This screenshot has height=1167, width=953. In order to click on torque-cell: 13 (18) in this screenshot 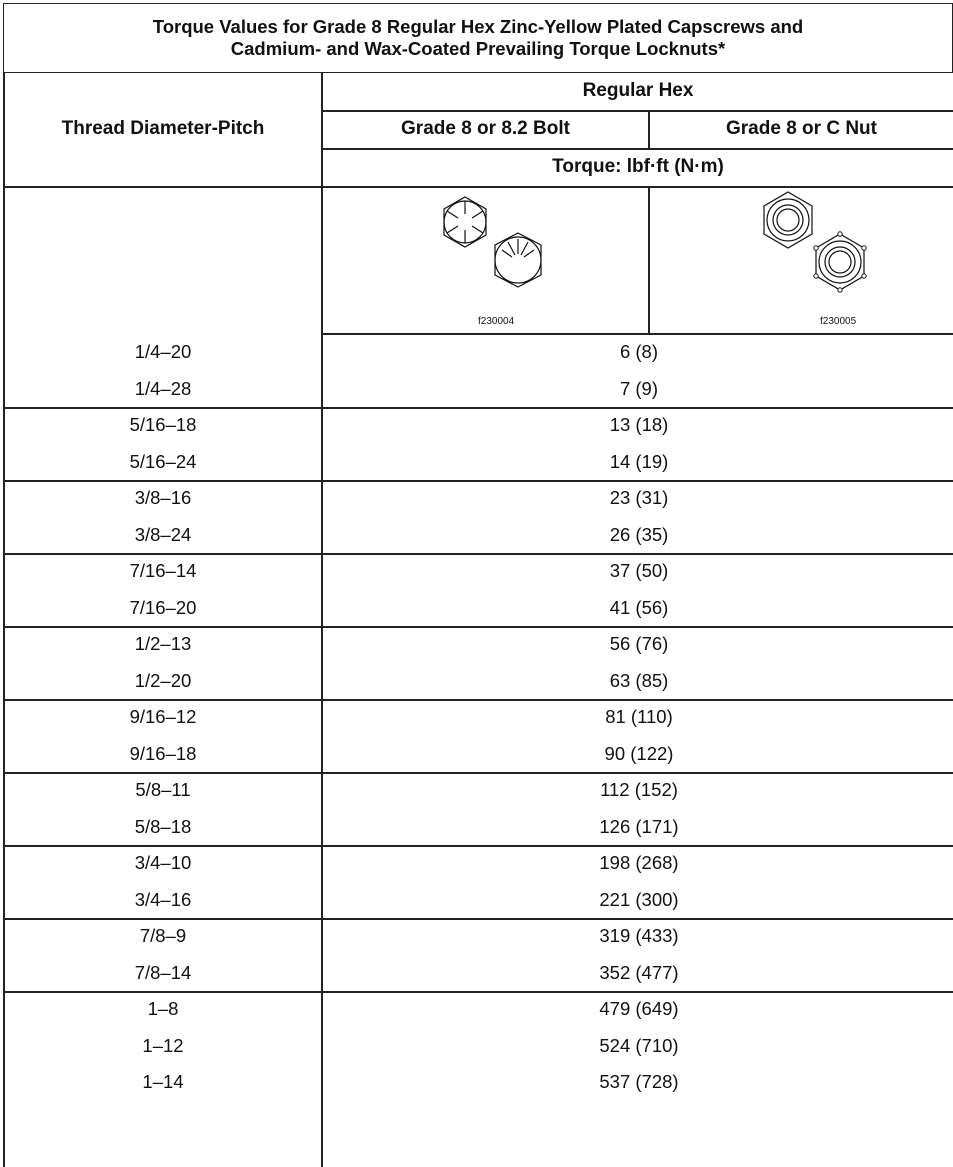, I will do `click(639, 424)`.